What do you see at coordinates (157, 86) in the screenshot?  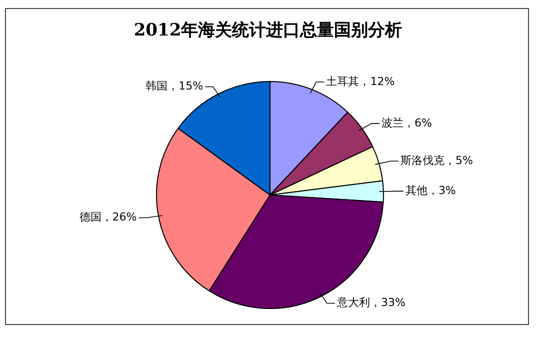 I see `slice-label: 韩国` at bounding box center [157, 86].